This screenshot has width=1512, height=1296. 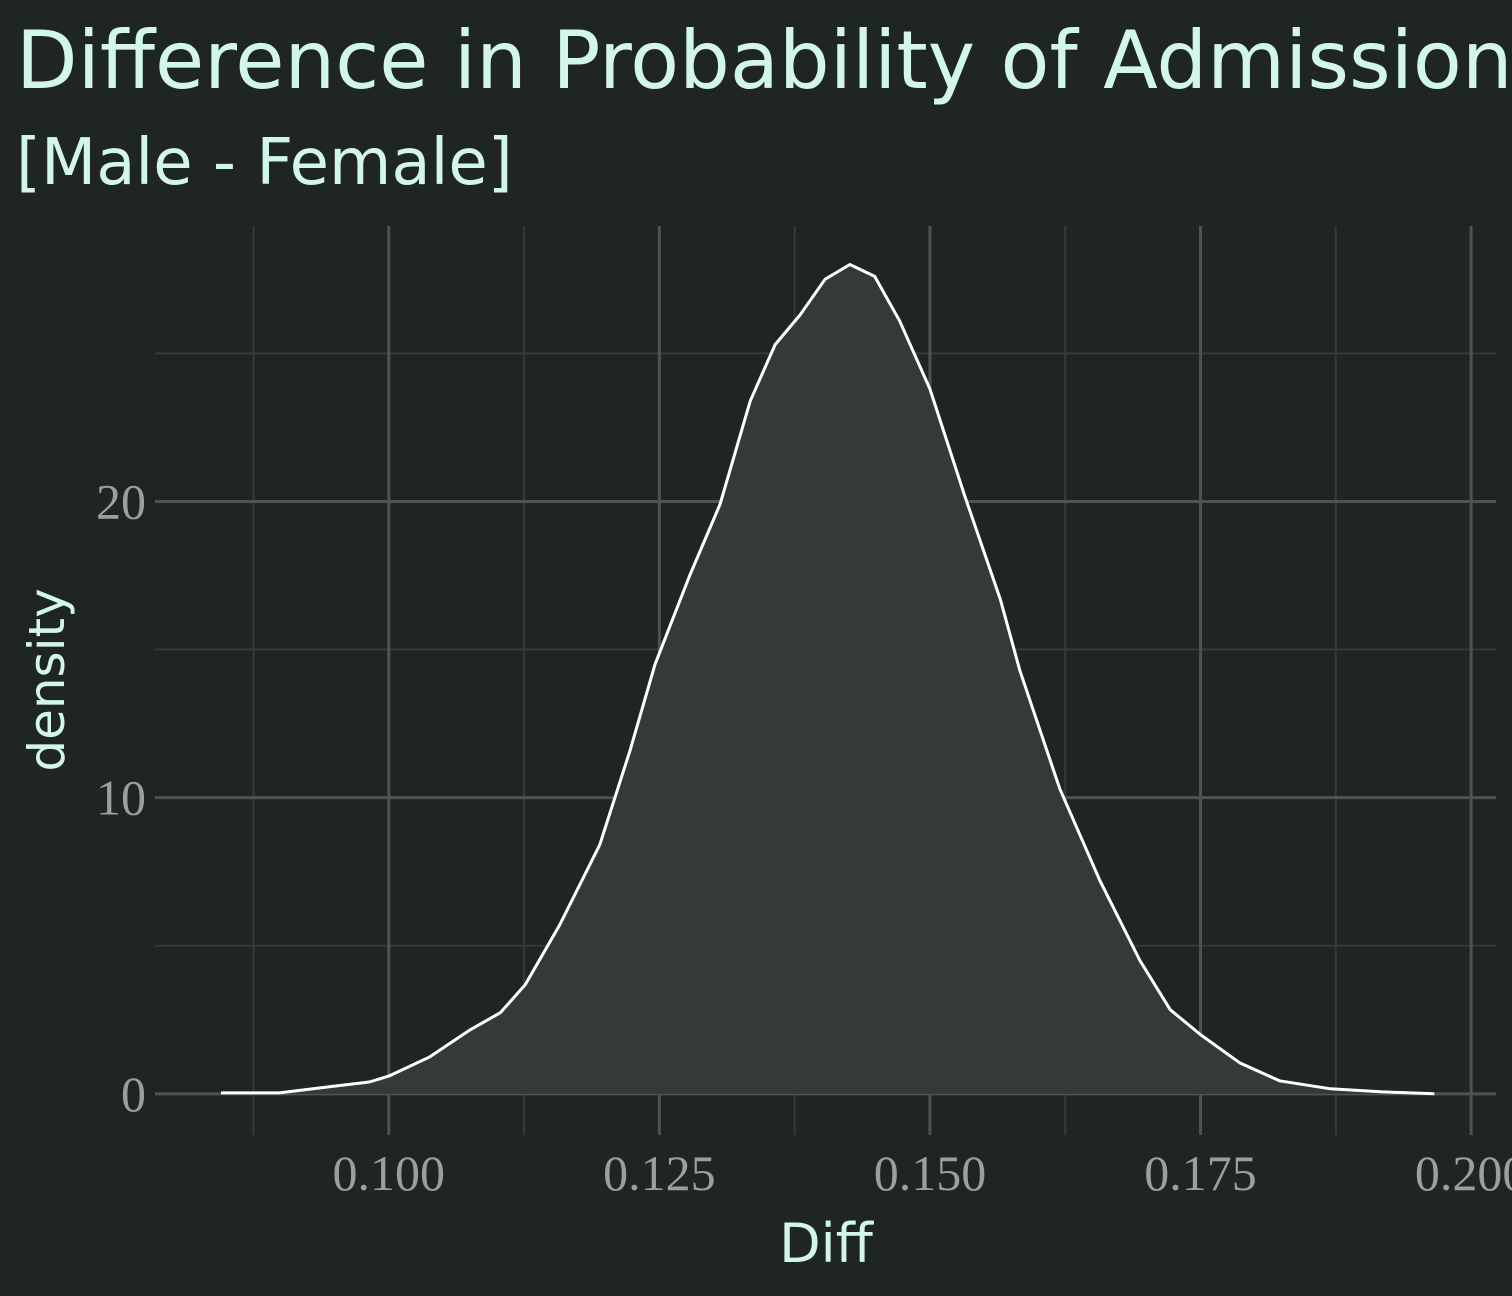 I want to click on x-tick-label: 0.100, so click(x=389, y=1173).